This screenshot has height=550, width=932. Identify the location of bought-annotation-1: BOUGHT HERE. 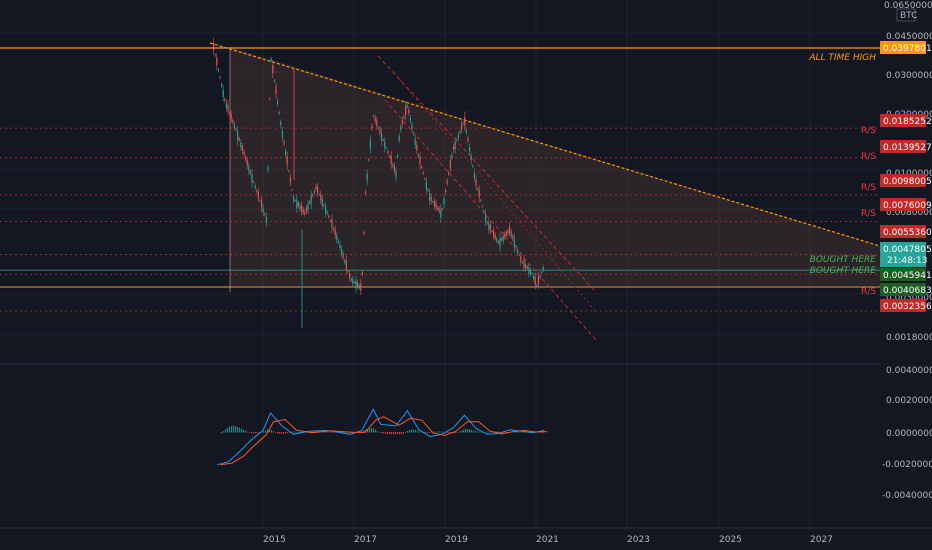
(843, 260).